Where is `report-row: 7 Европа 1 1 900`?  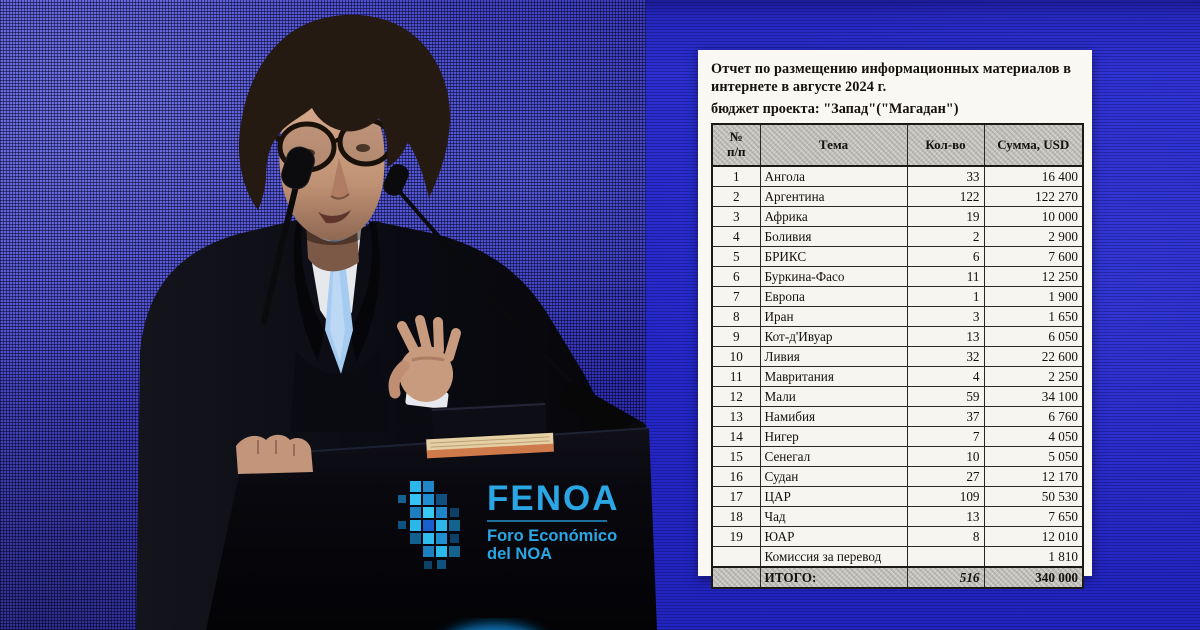
report-row: 7 Европа 1 1 900 is located at coordinates (897, 296).